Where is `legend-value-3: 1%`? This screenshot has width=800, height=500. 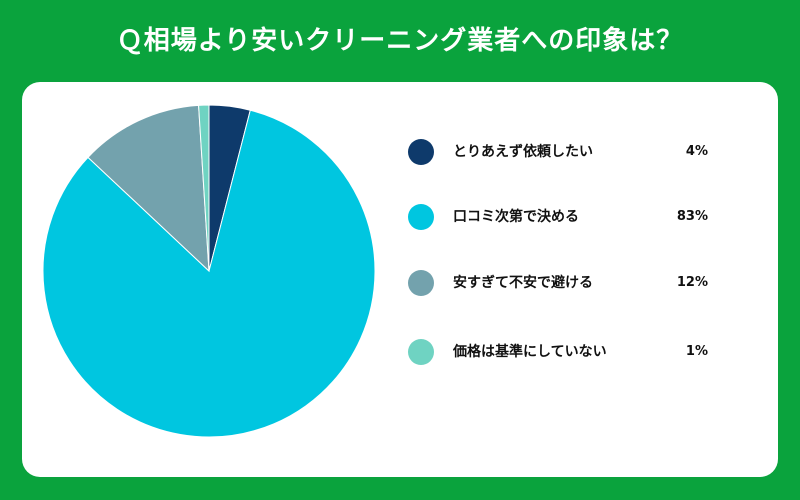
legend-value-3: 1% is located at coordinates (696, 351).